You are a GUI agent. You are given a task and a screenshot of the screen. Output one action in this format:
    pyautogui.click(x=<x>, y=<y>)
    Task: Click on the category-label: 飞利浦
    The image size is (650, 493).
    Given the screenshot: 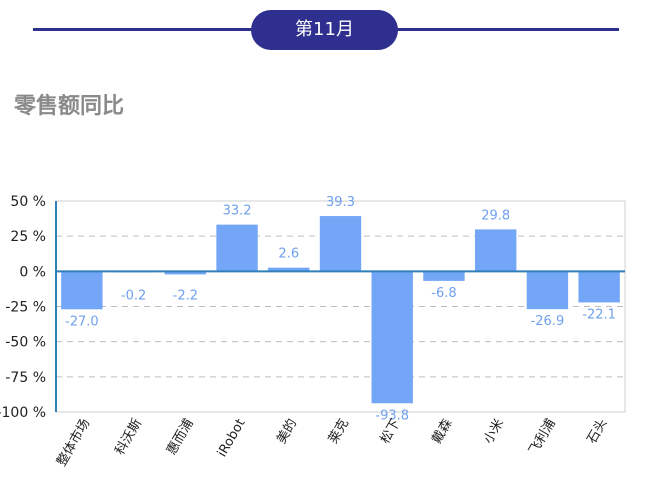 What is the action you would take?
    pyautogui.click(x=542, y=437)
    